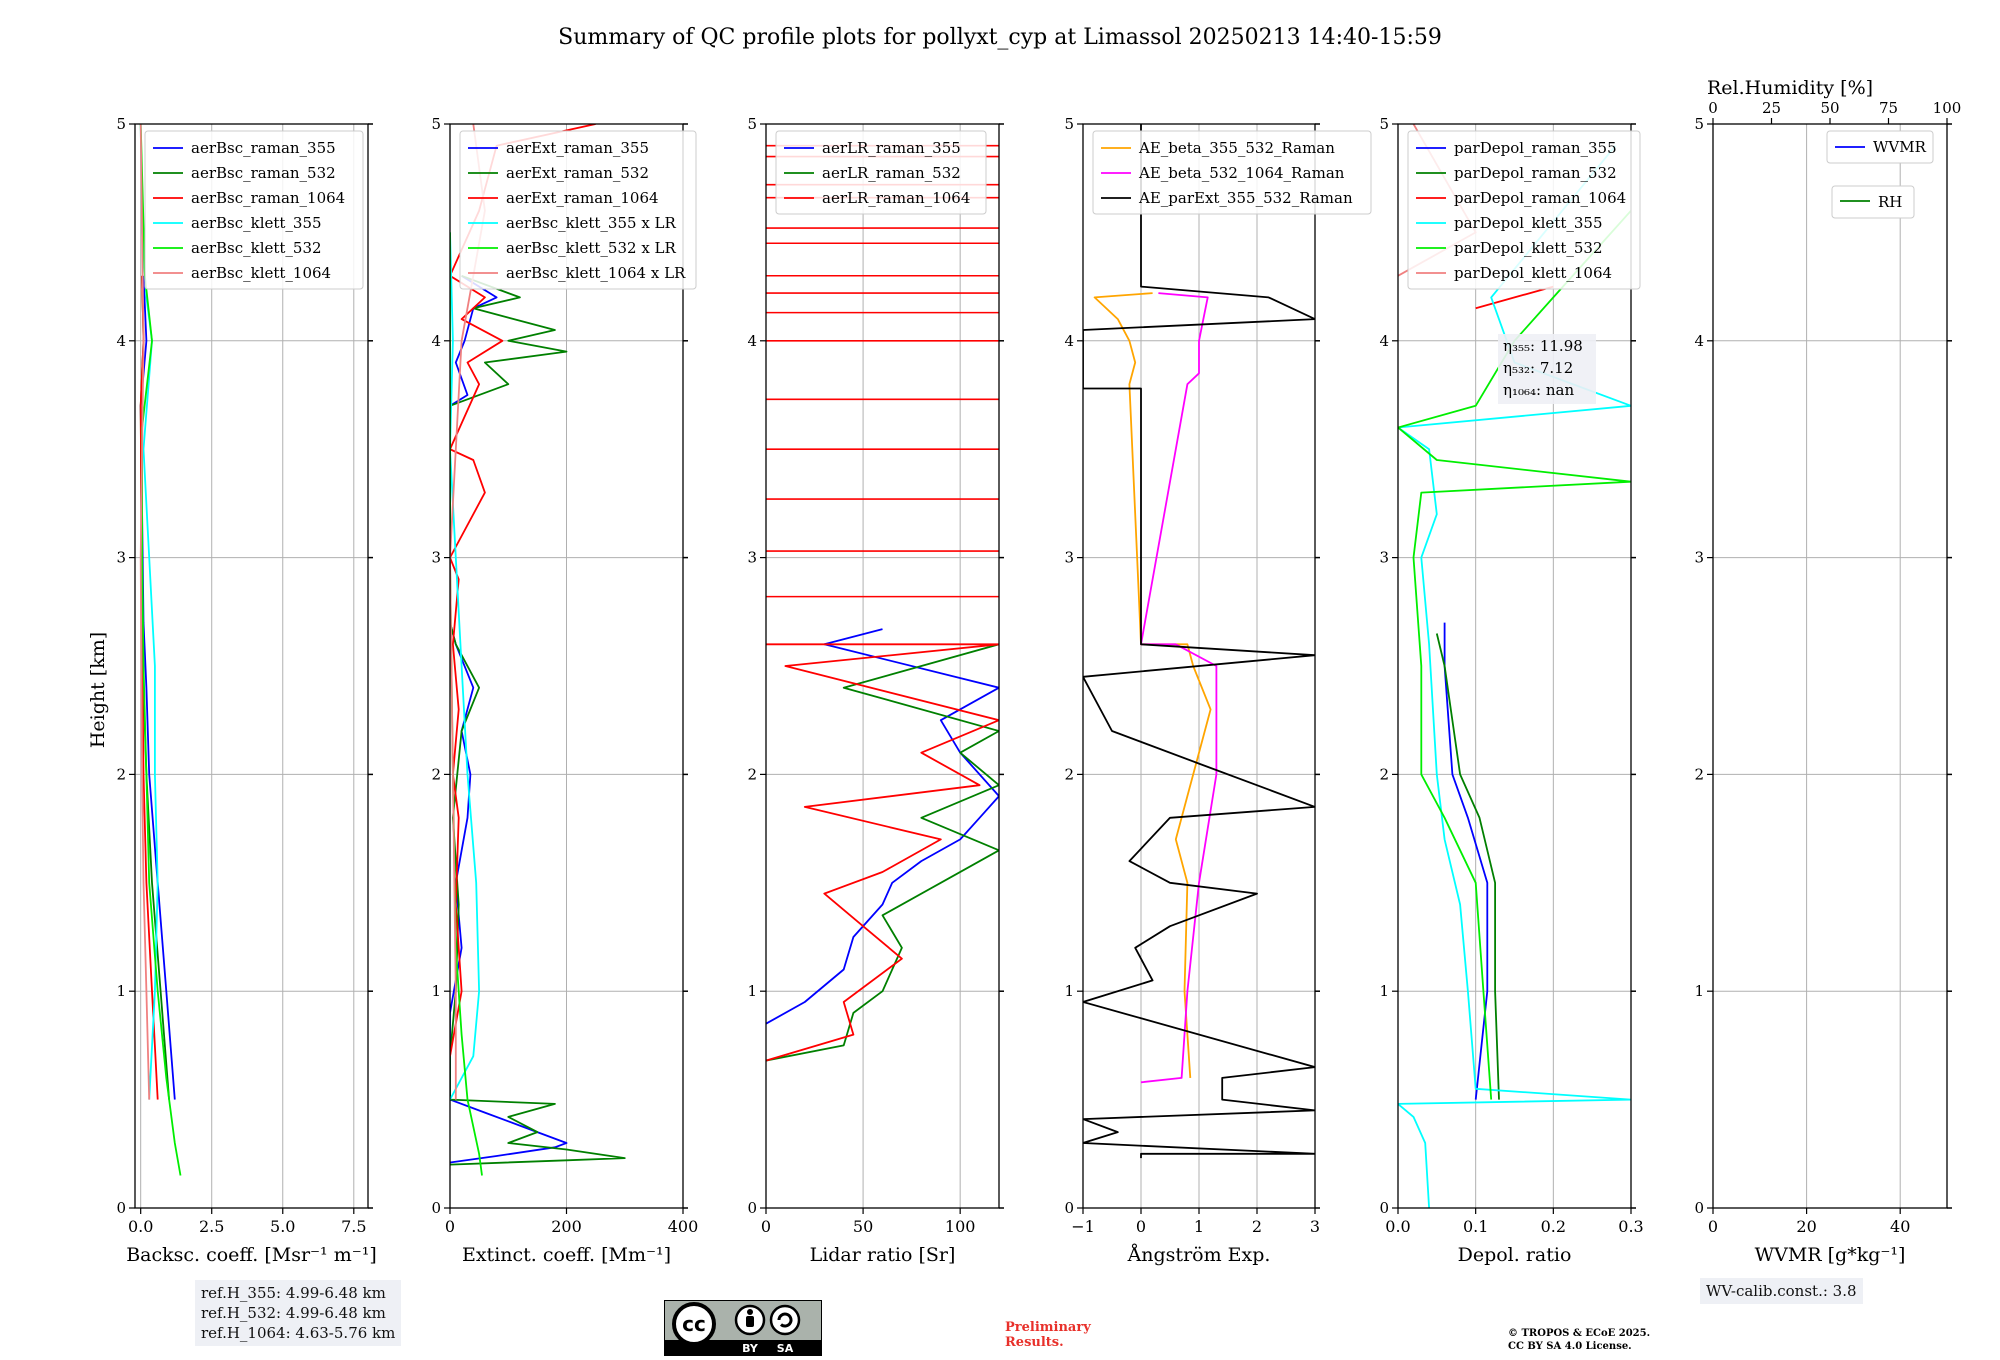 This screenshot has width=2000, height=1360. What do you see at coordinates (1888, 108) in the screenshot?
I see `top-x-tick-label: 75` at bounding box center [1888, 108].